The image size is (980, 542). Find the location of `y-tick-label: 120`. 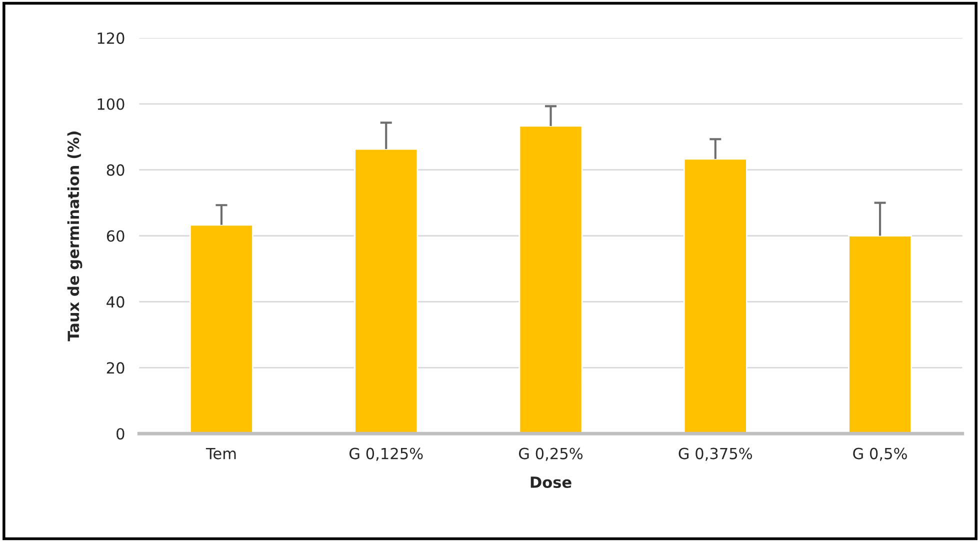

y-tick-label: 120 is located at coordinates (111, 38).